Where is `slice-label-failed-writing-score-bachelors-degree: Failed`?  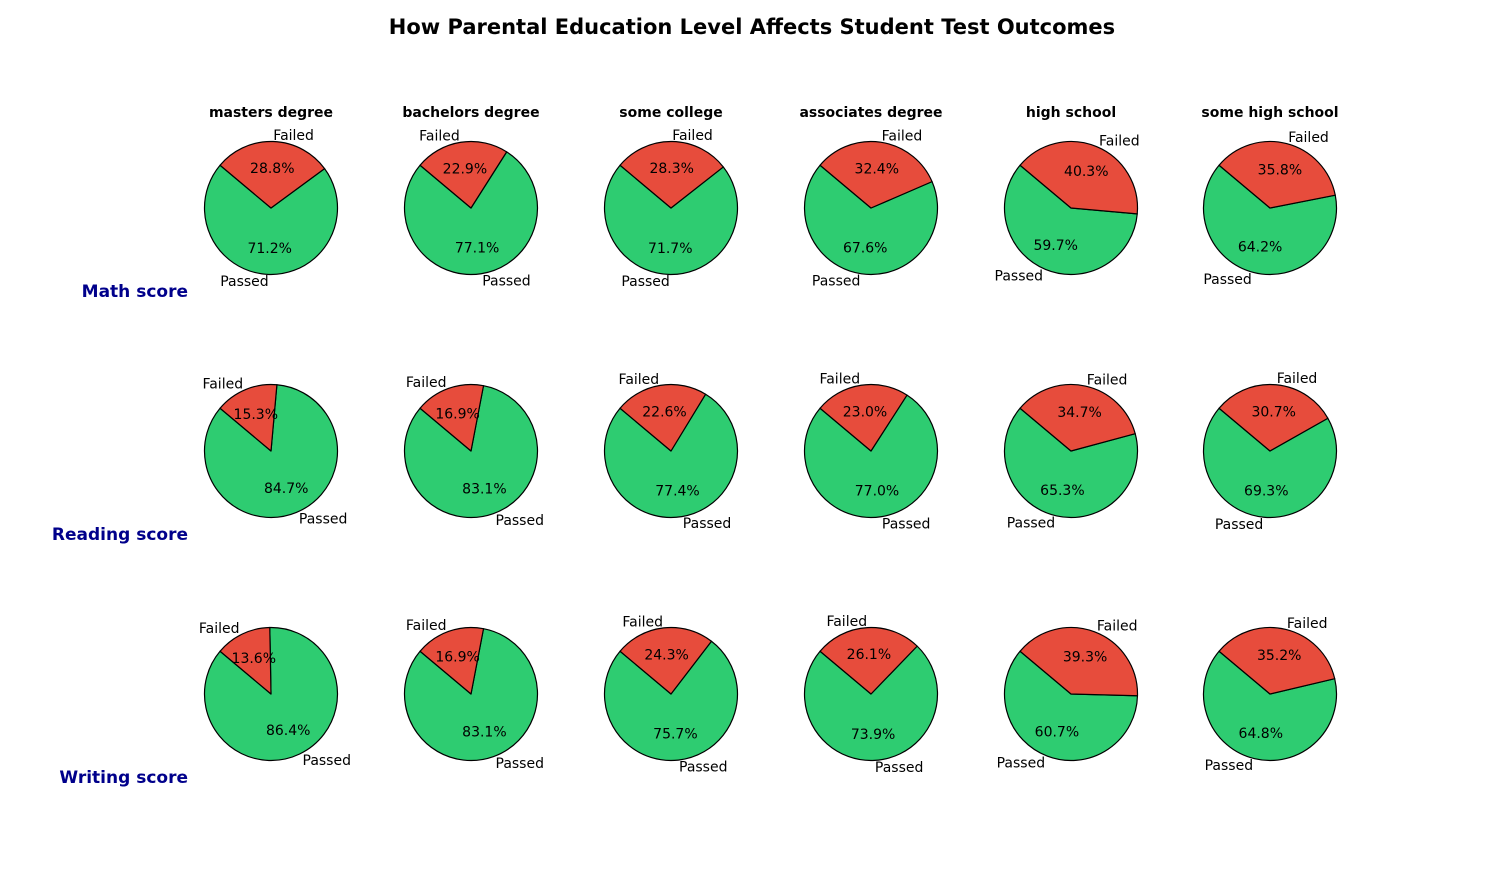 slice-label-failed-writing-score-bachelors-degree: Failed is located at coordinates (426, 626).